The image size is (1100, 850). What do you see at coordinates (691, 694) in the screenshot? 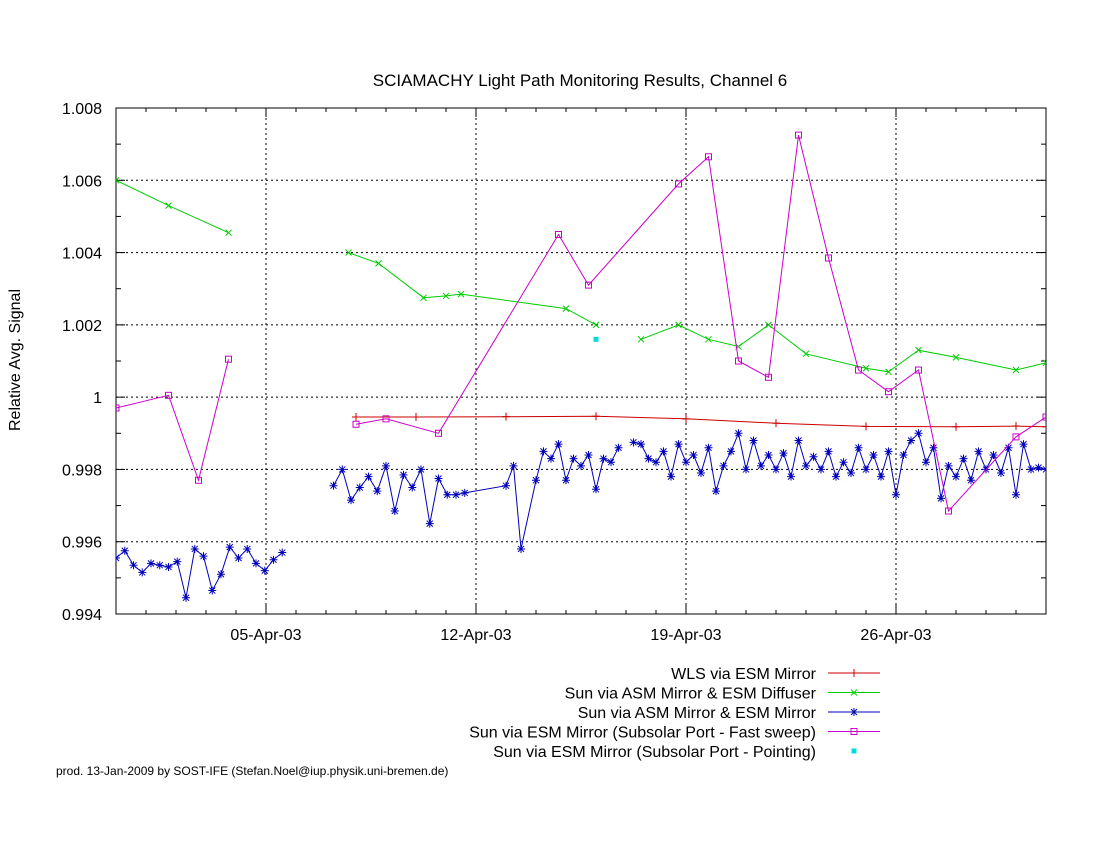
I see `legend-label: Sun via ASM Mirror & ESM Diffuser` at bounding box center [691, 694].